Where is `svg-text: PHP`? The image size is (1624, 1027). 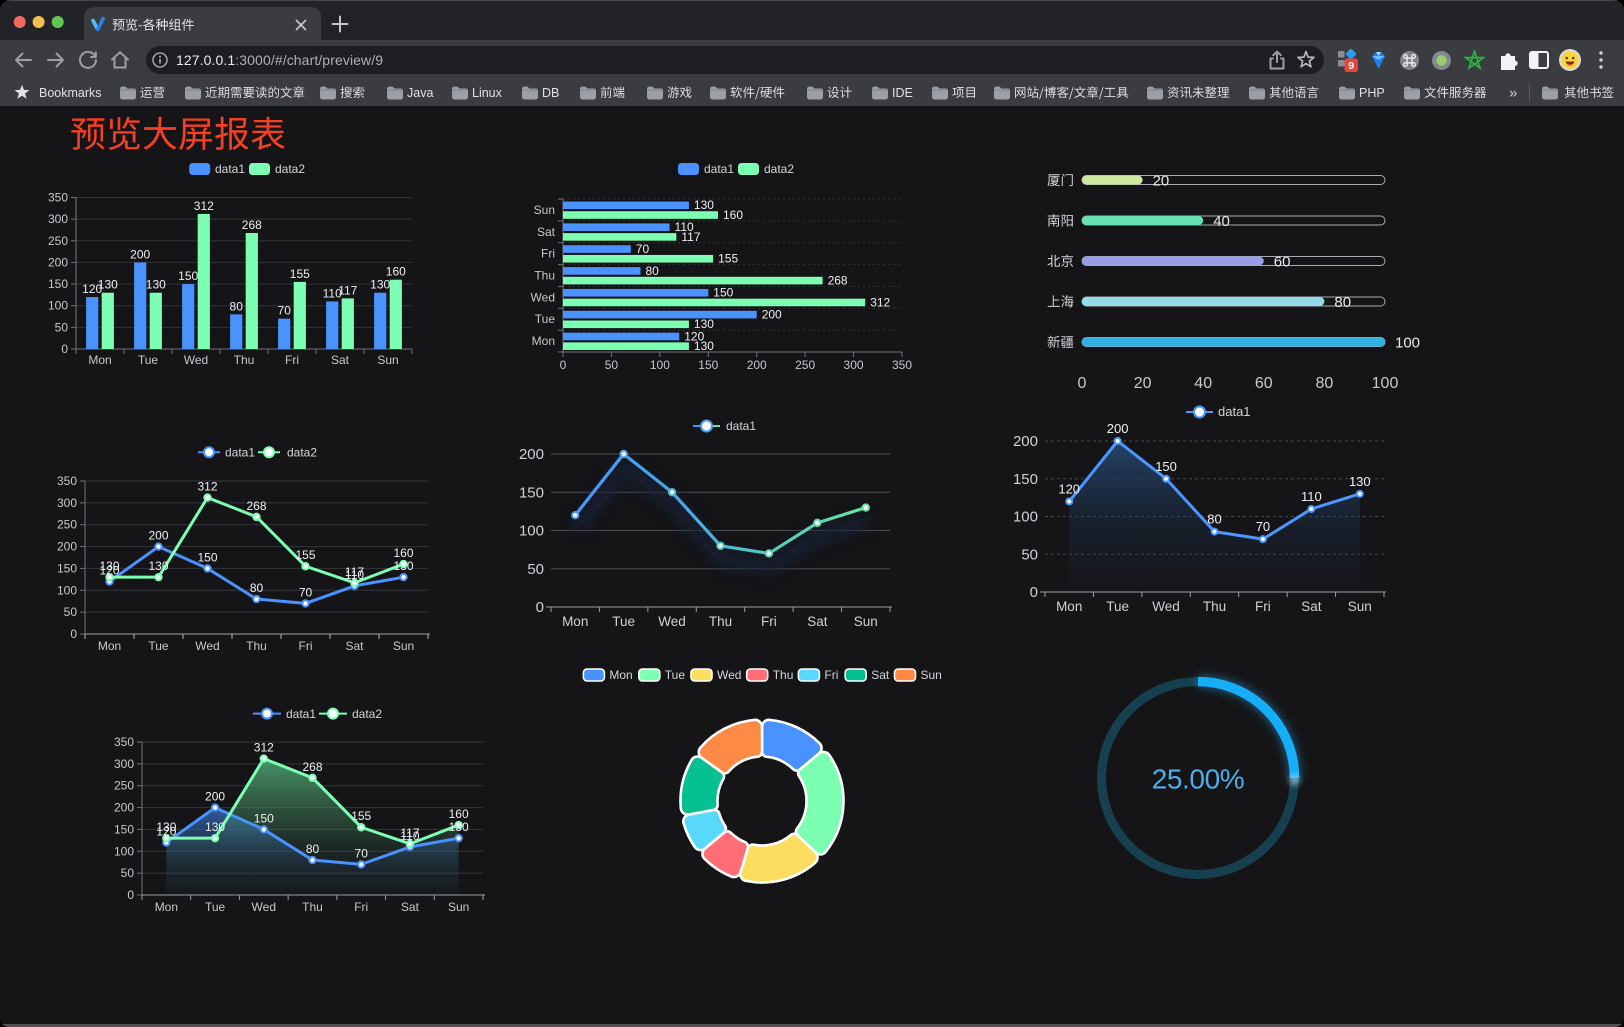
svg-text: PHP is located at coordinates (1372, 93).